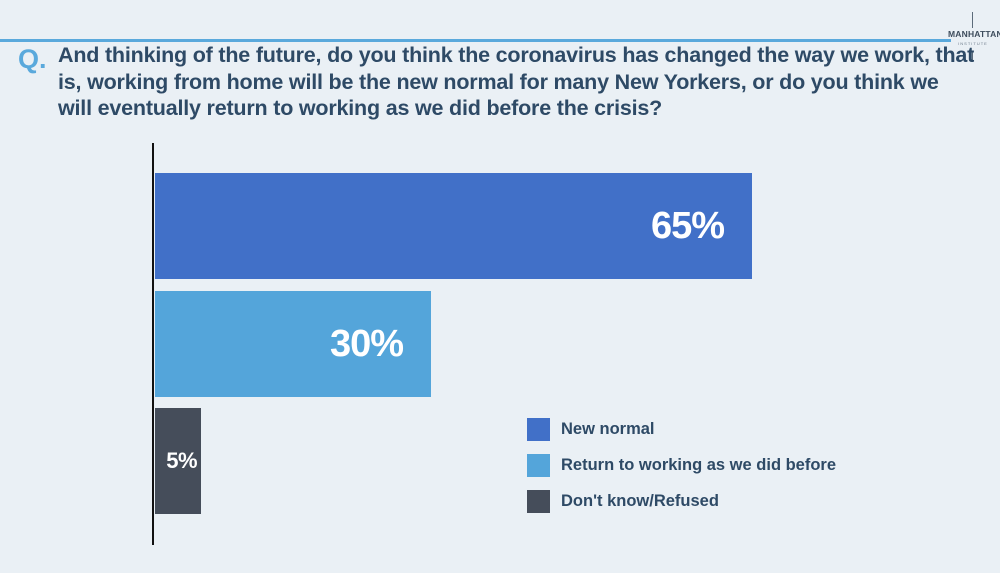 Image resolution: width=1000 pixels, height=573 pixels. I want to click on legend-label: Don't know/Refused, so click(640, 500).